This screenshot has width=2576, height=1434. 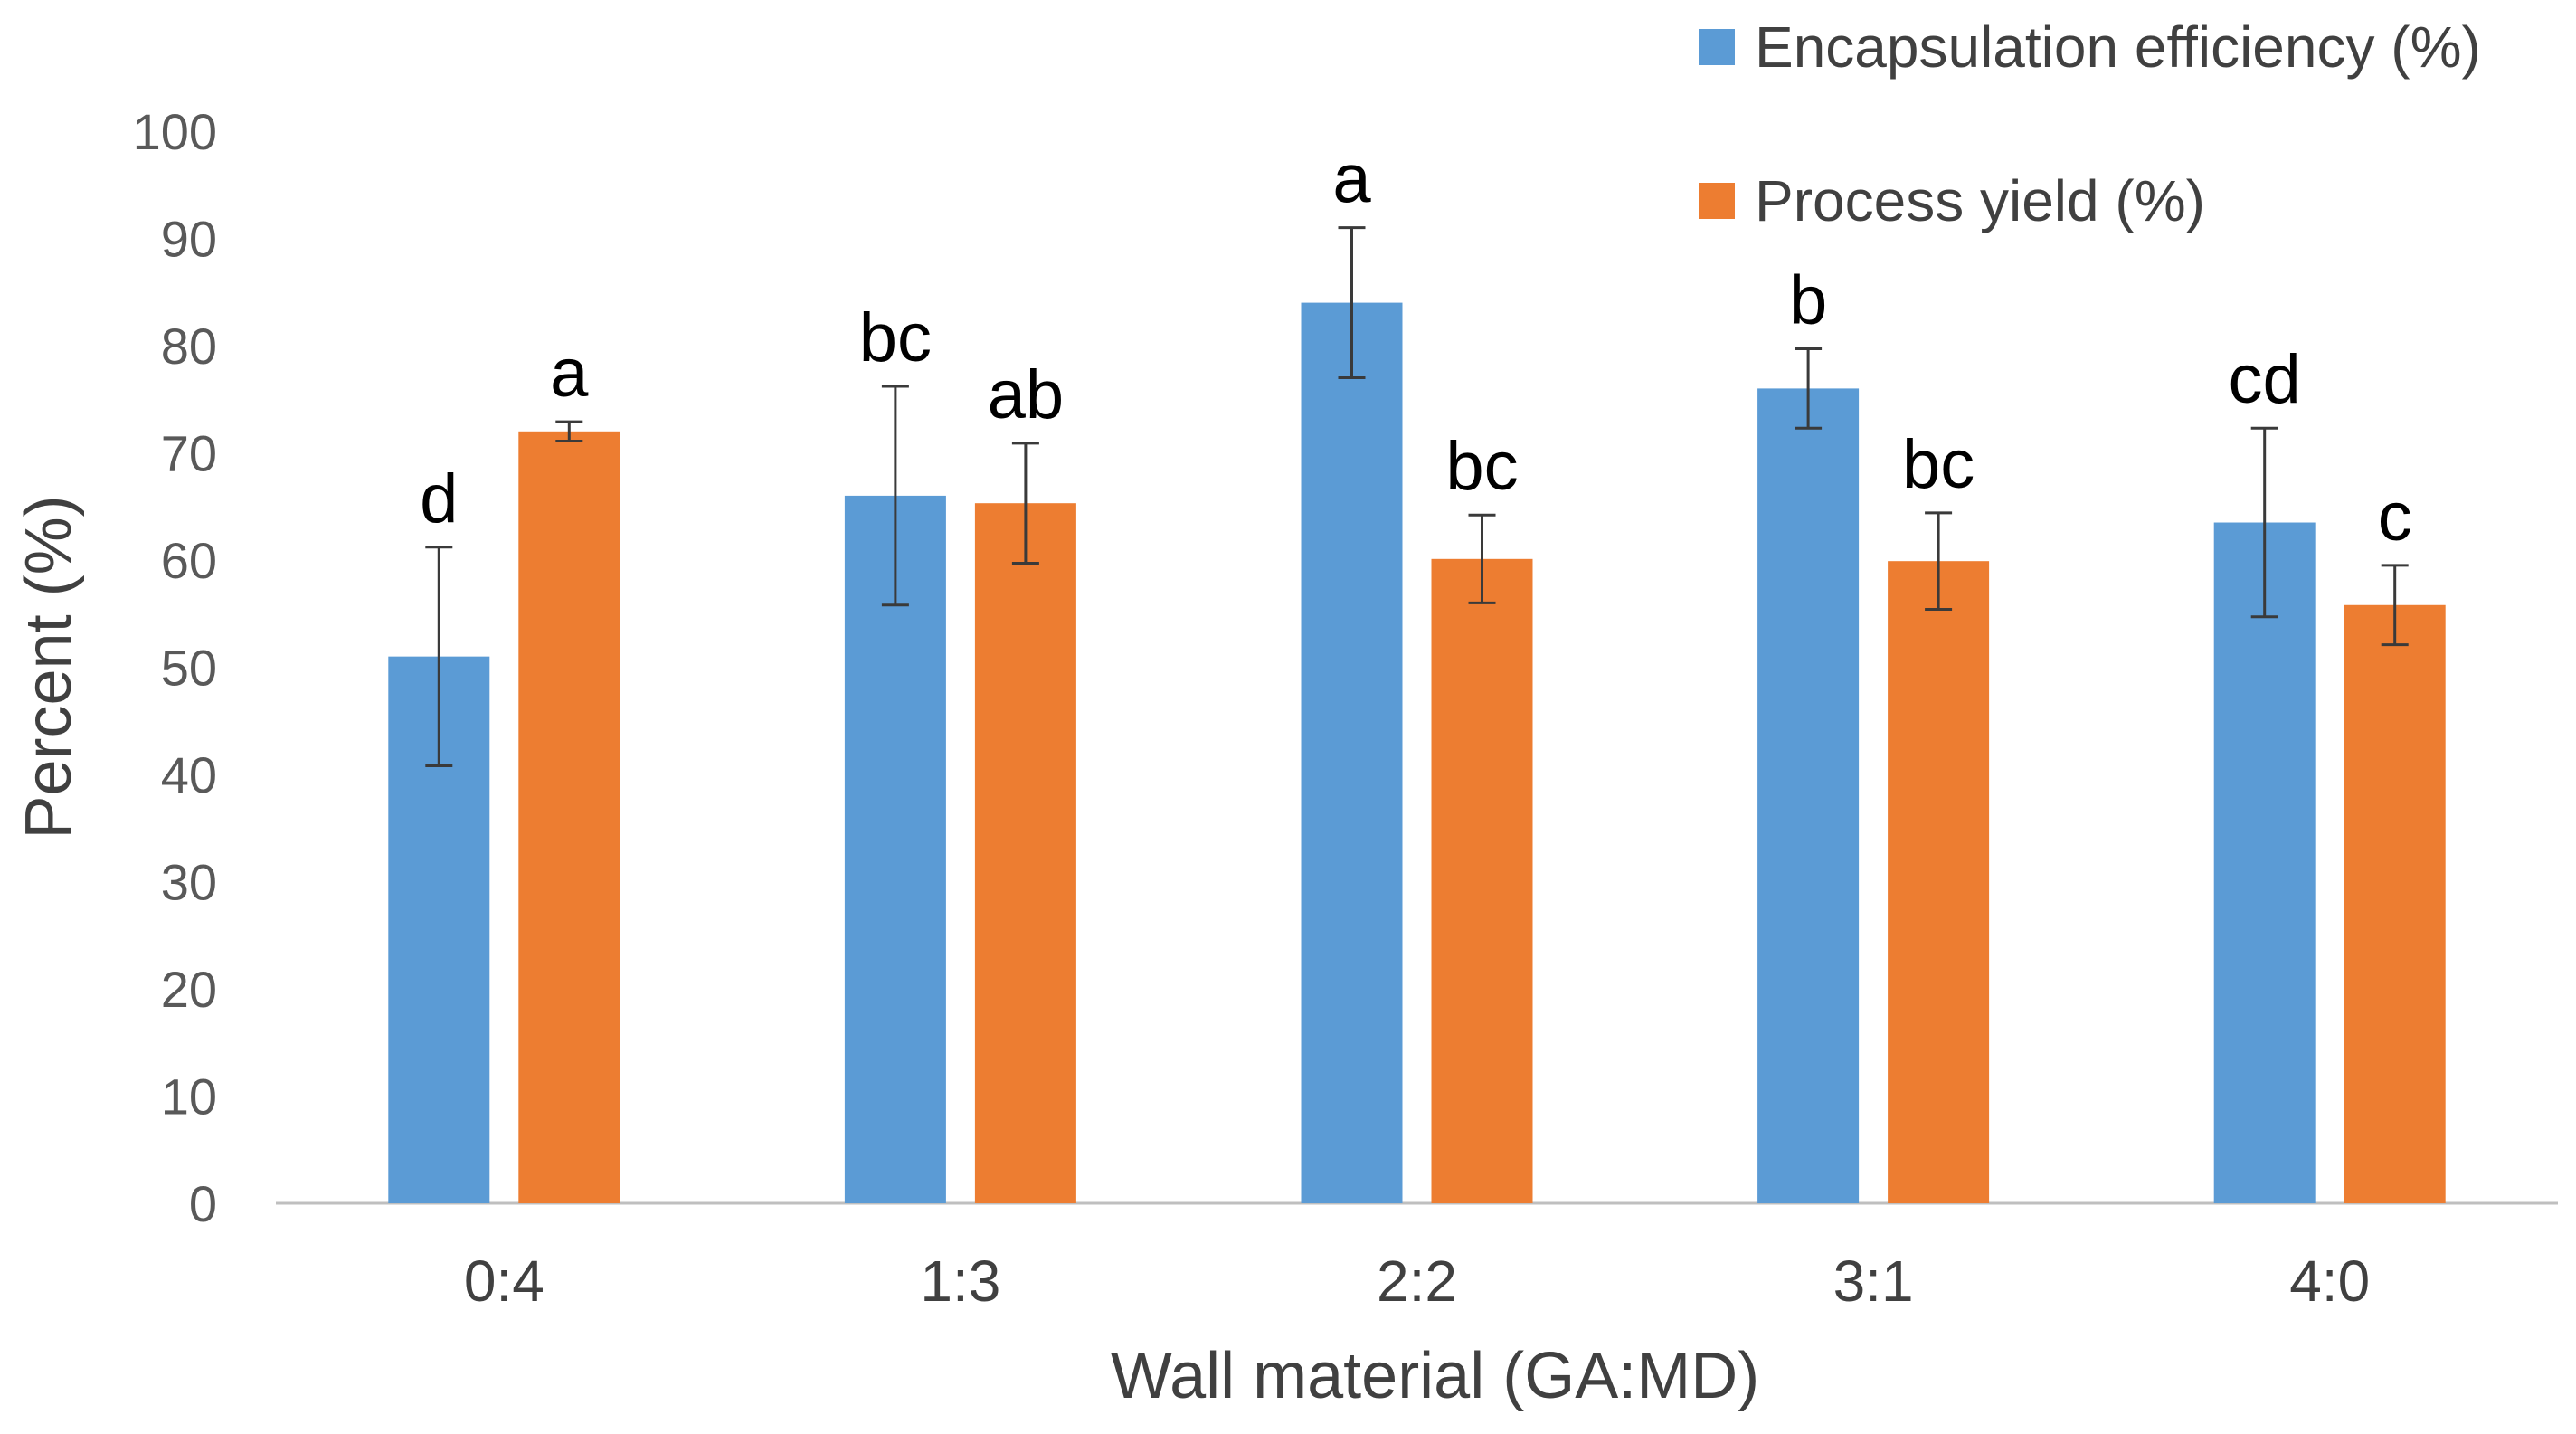 I want to click on y-tick-label: 0, so click(x=203, y=1203).